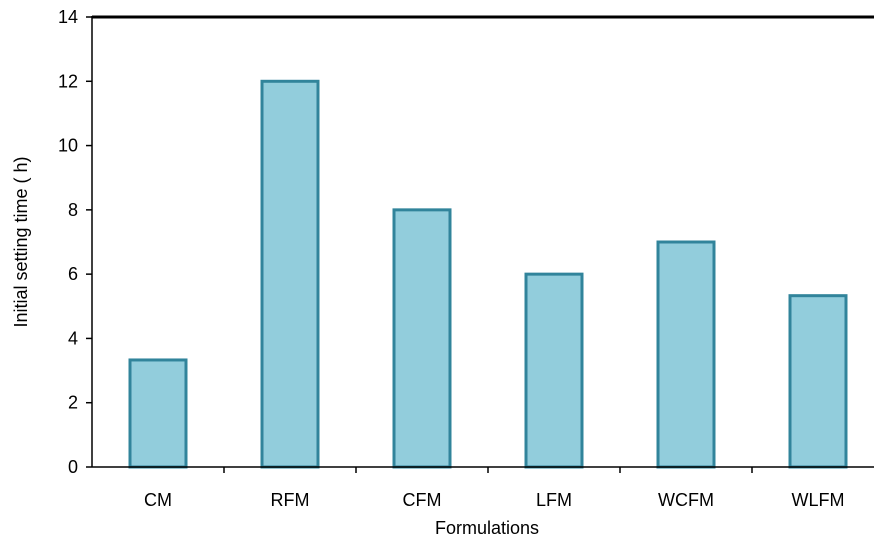  Describe the element at coordinates (68, 81) in the screenshot. I see `y-tick-label: 12` at that location.